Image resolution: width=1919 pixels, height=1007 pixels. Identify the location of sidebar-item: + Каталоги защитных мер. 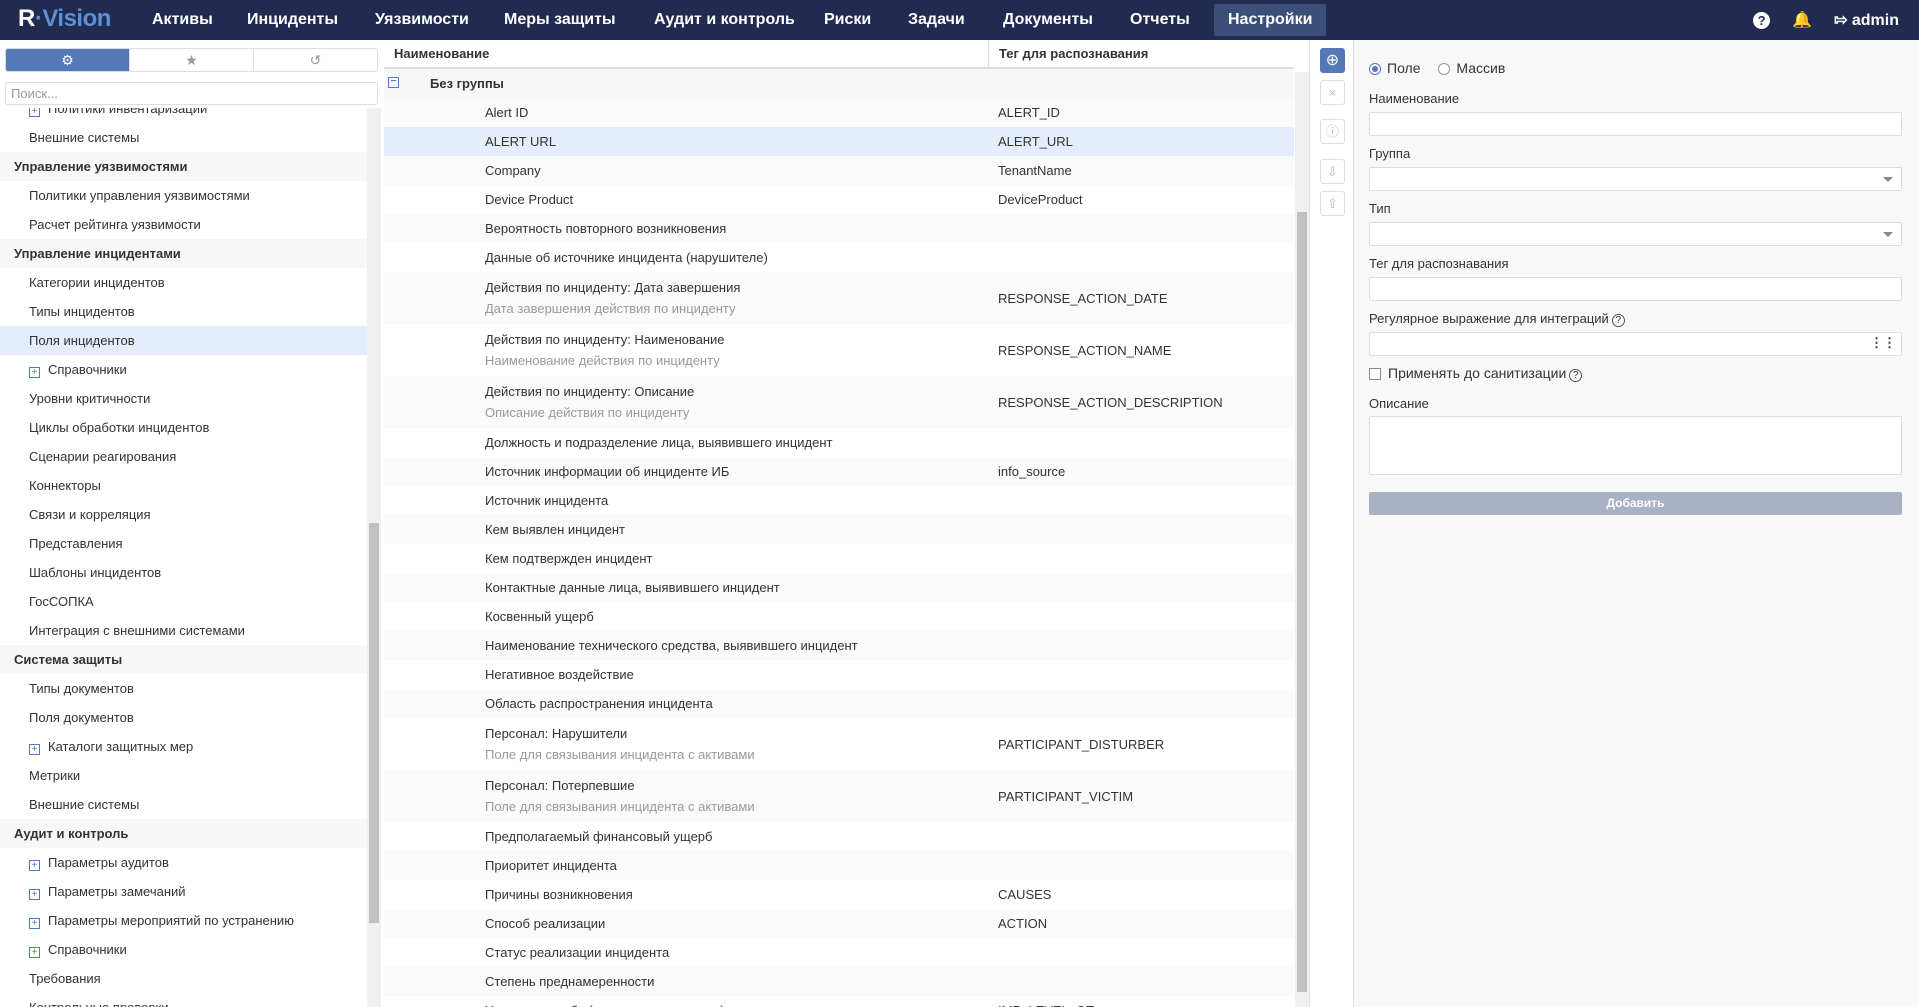
(183, 746).